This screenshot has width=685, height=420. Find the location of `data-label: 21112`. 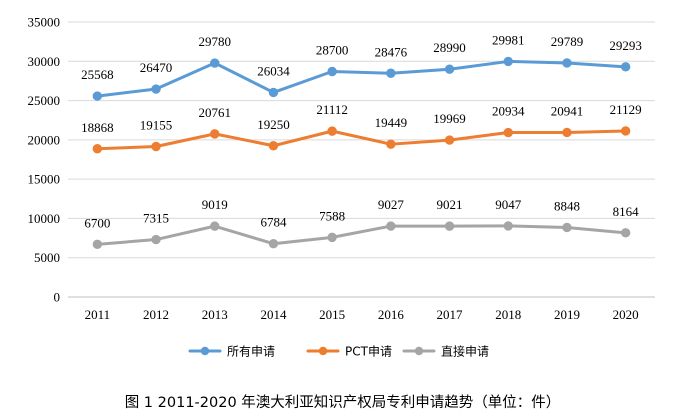

data-label: 21112 is located at coordinates (332, 109).